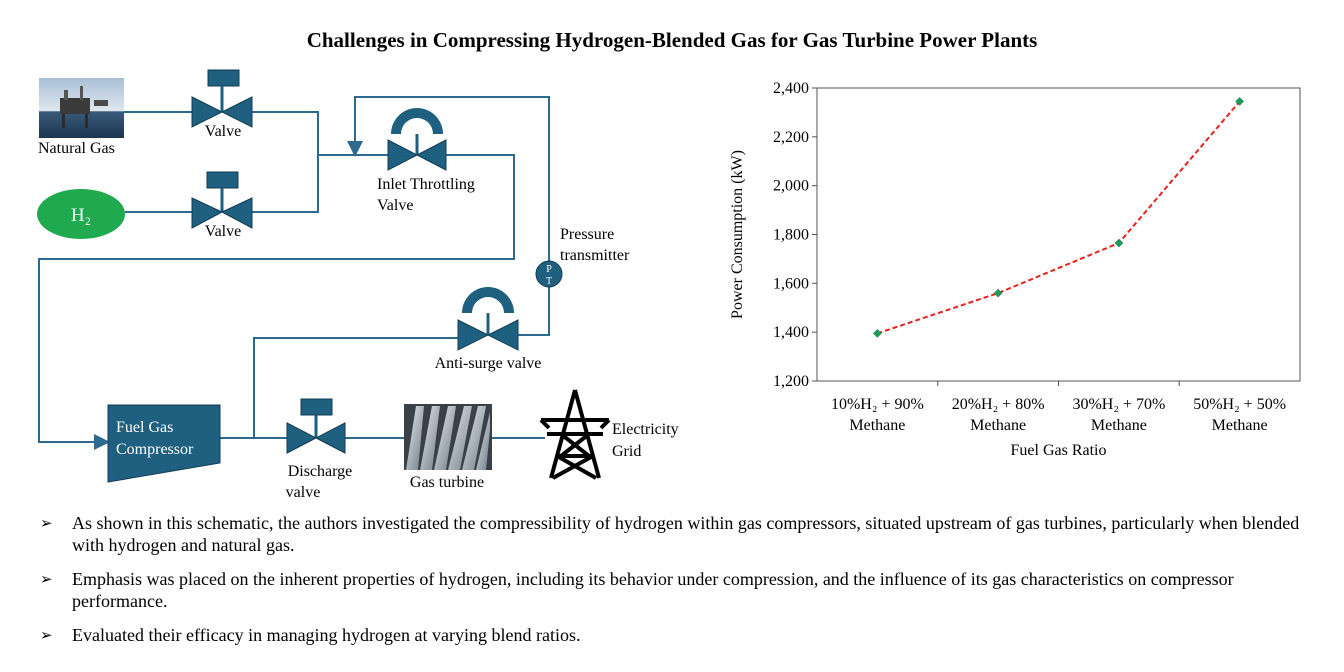 This screenshot has height=672, width=1344. What do you see at coordinates (791, 186) in the screenshot?
I see `y-tick-label: 2,000` at bounding box center [791, 186].